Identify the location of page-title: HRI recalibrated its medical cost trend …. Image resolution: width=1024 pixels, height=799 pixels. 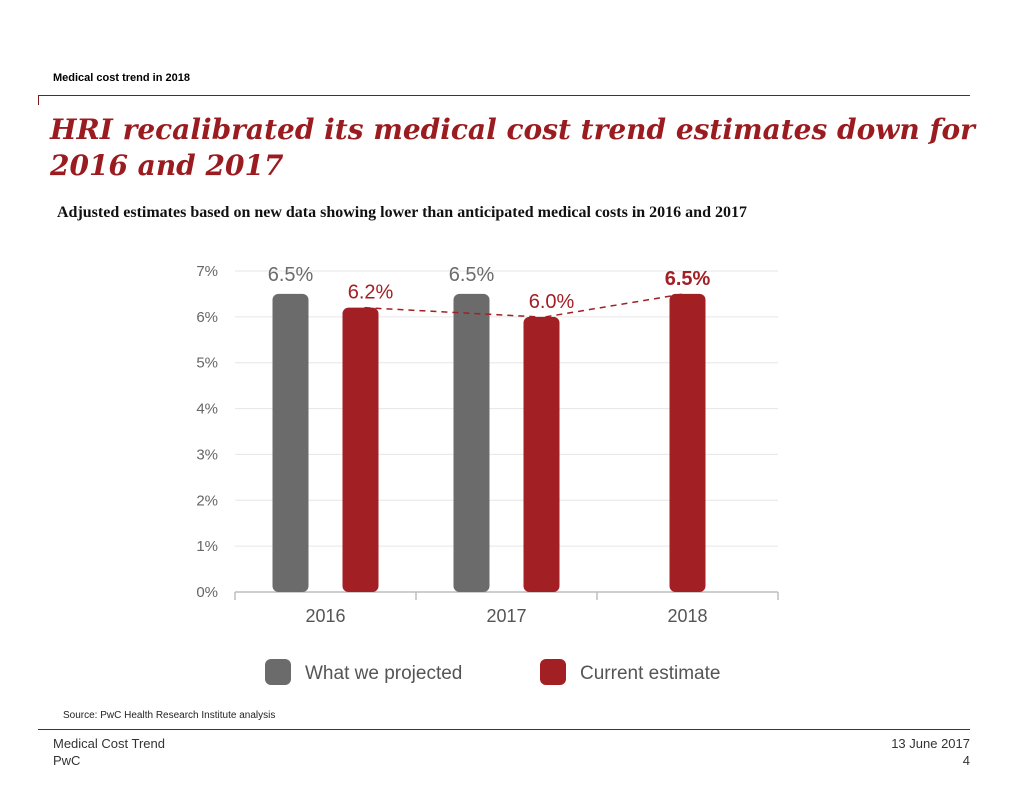
(512, 147).